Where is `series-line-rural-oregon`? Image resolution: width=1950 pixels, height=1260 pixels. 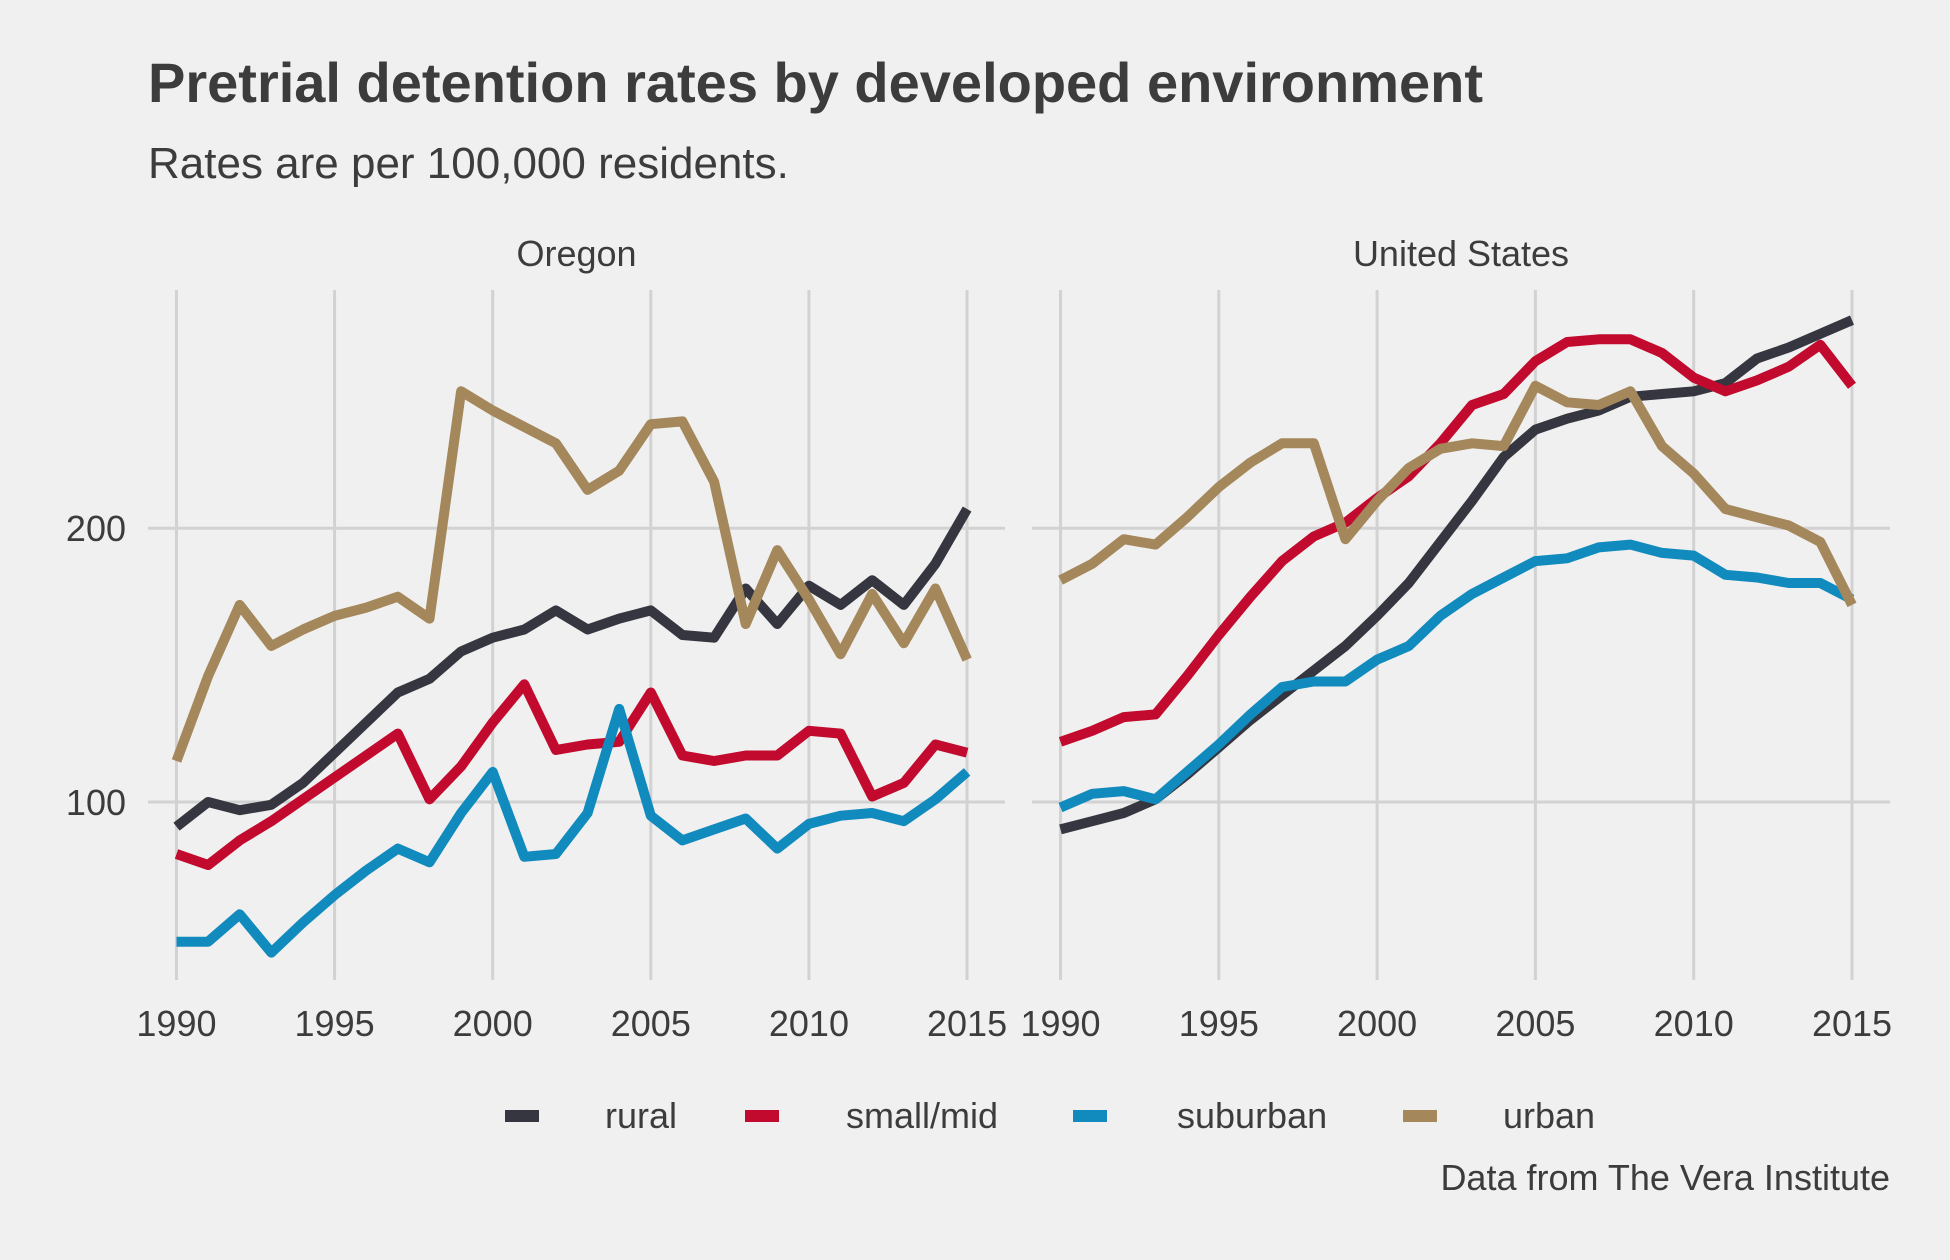 series-line-rural-oregon is located at coordinates (572, 668).